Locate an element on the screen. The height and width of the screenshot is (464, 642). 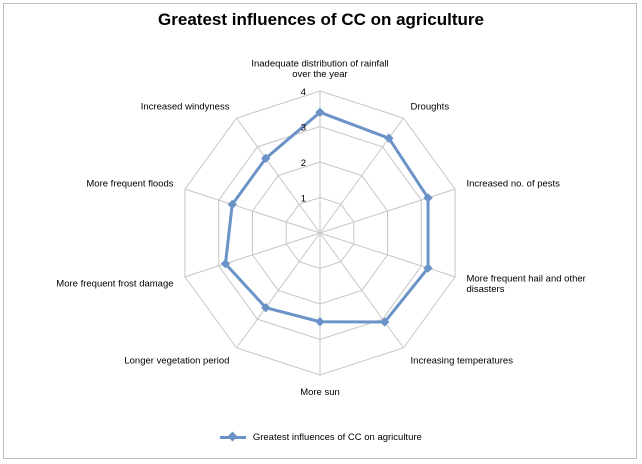
category-label: Increased windyness is located at coordinates (185, 106).